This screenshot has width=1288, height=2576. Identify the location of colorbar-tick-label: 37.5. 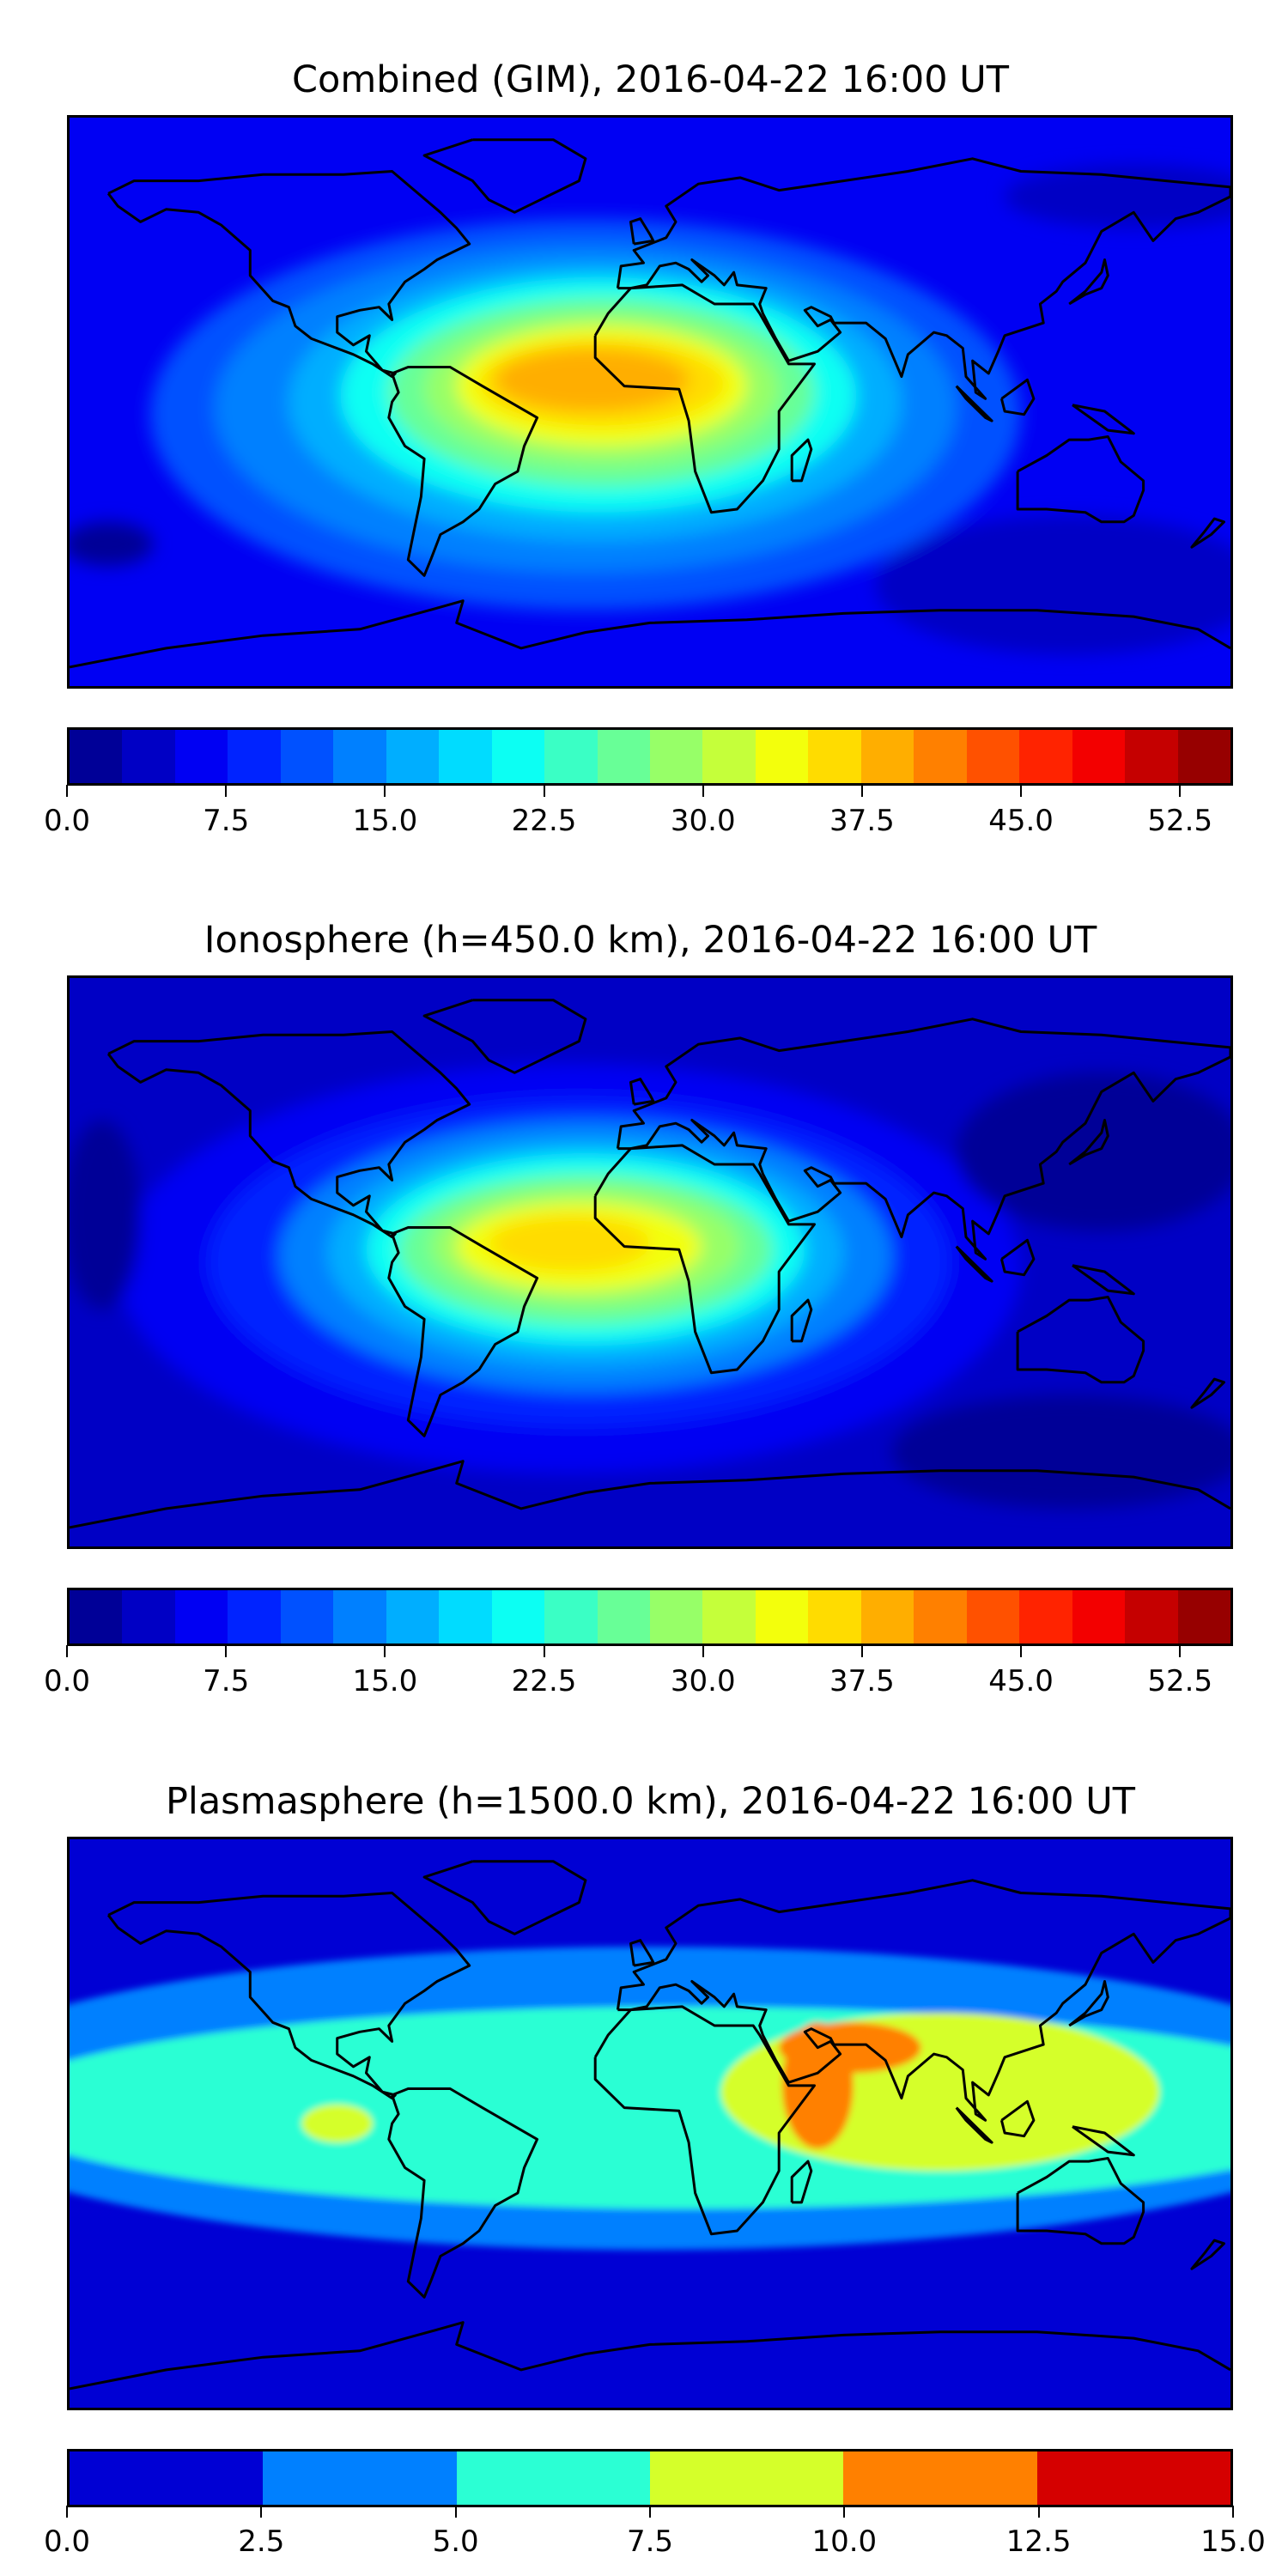
(862, 1681).